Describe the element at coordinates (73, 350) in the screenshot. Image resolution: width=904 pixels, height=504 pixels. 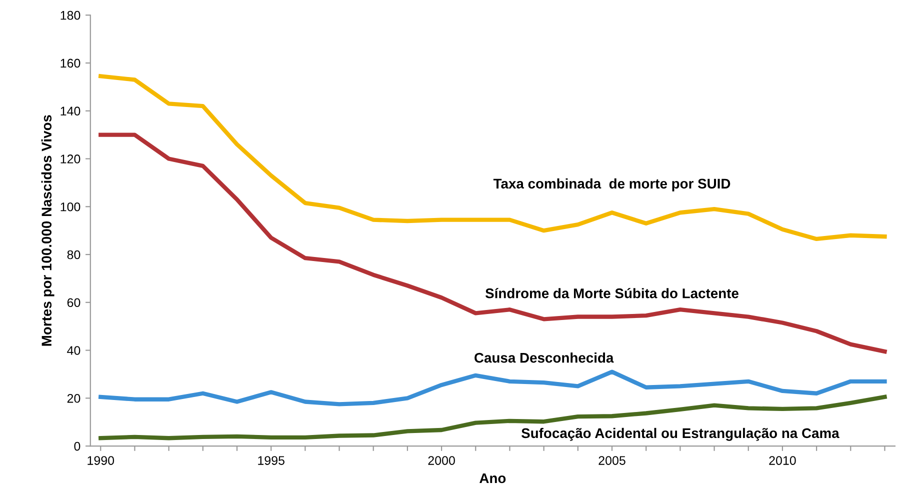
I see `y-tick-label: 40` at that location.